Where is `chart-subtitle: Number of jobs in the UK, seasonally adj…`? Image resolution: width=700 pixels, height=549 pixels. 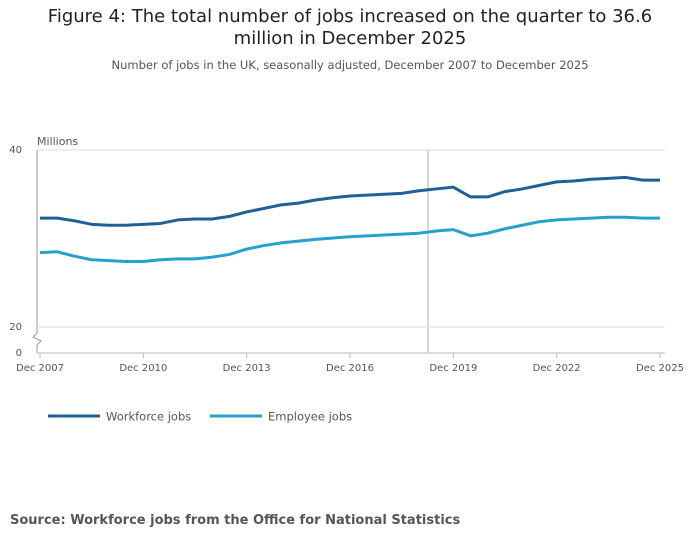
chart-subtitle: Number of jobs in the UK, seasonally adj… is located at coordinates (350, 65).